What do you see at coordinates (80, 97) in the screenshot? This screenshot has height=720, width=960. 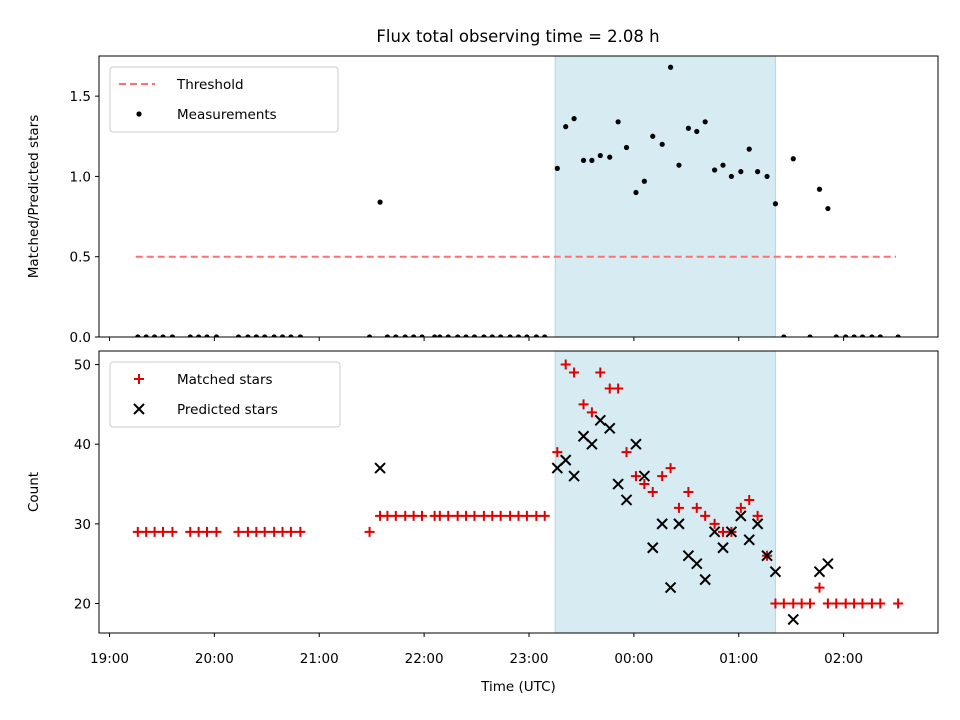 I see `y-tick-label: 1.5` at bounding box center [80, 97].